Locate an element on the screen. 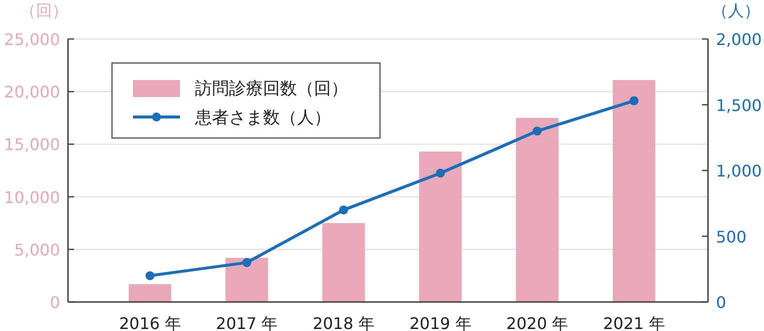  y2-tick-label: 1,000 is located at coordinates (739, 171).